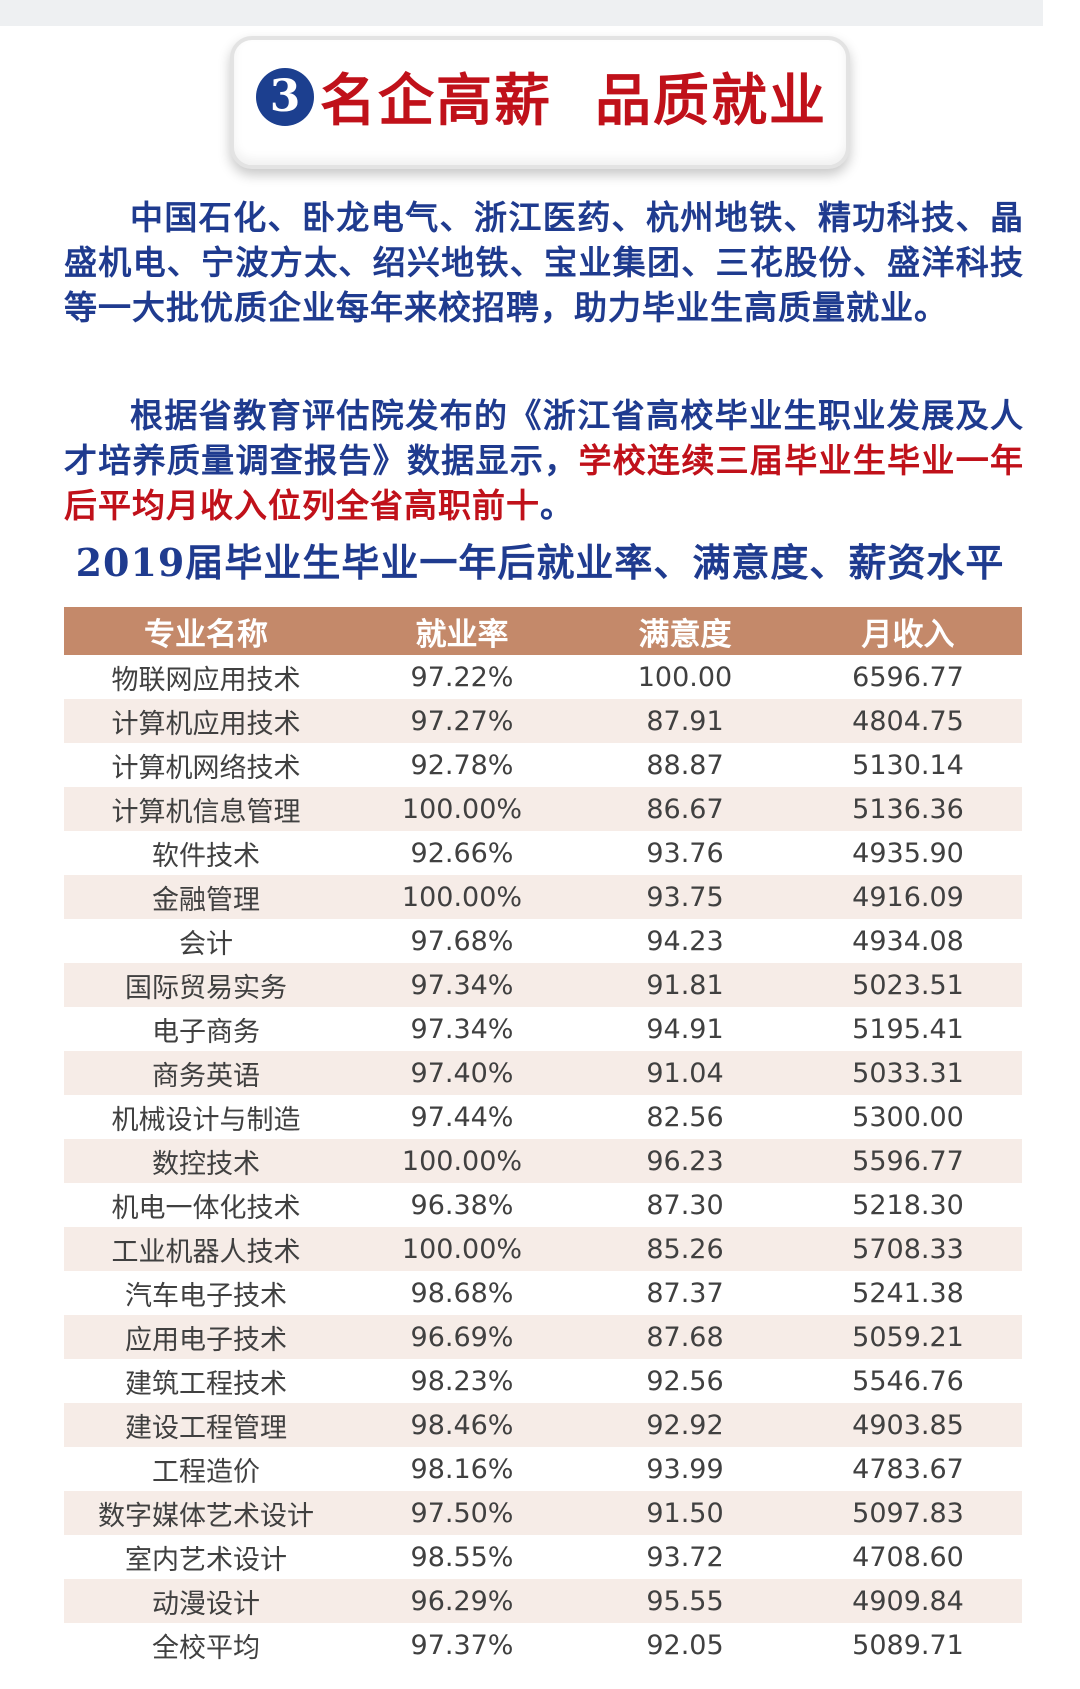 The height and width of the screenshot is (1689, 1080). I want to click on cell-major: 室内艺术设计, so click(206, 1557).